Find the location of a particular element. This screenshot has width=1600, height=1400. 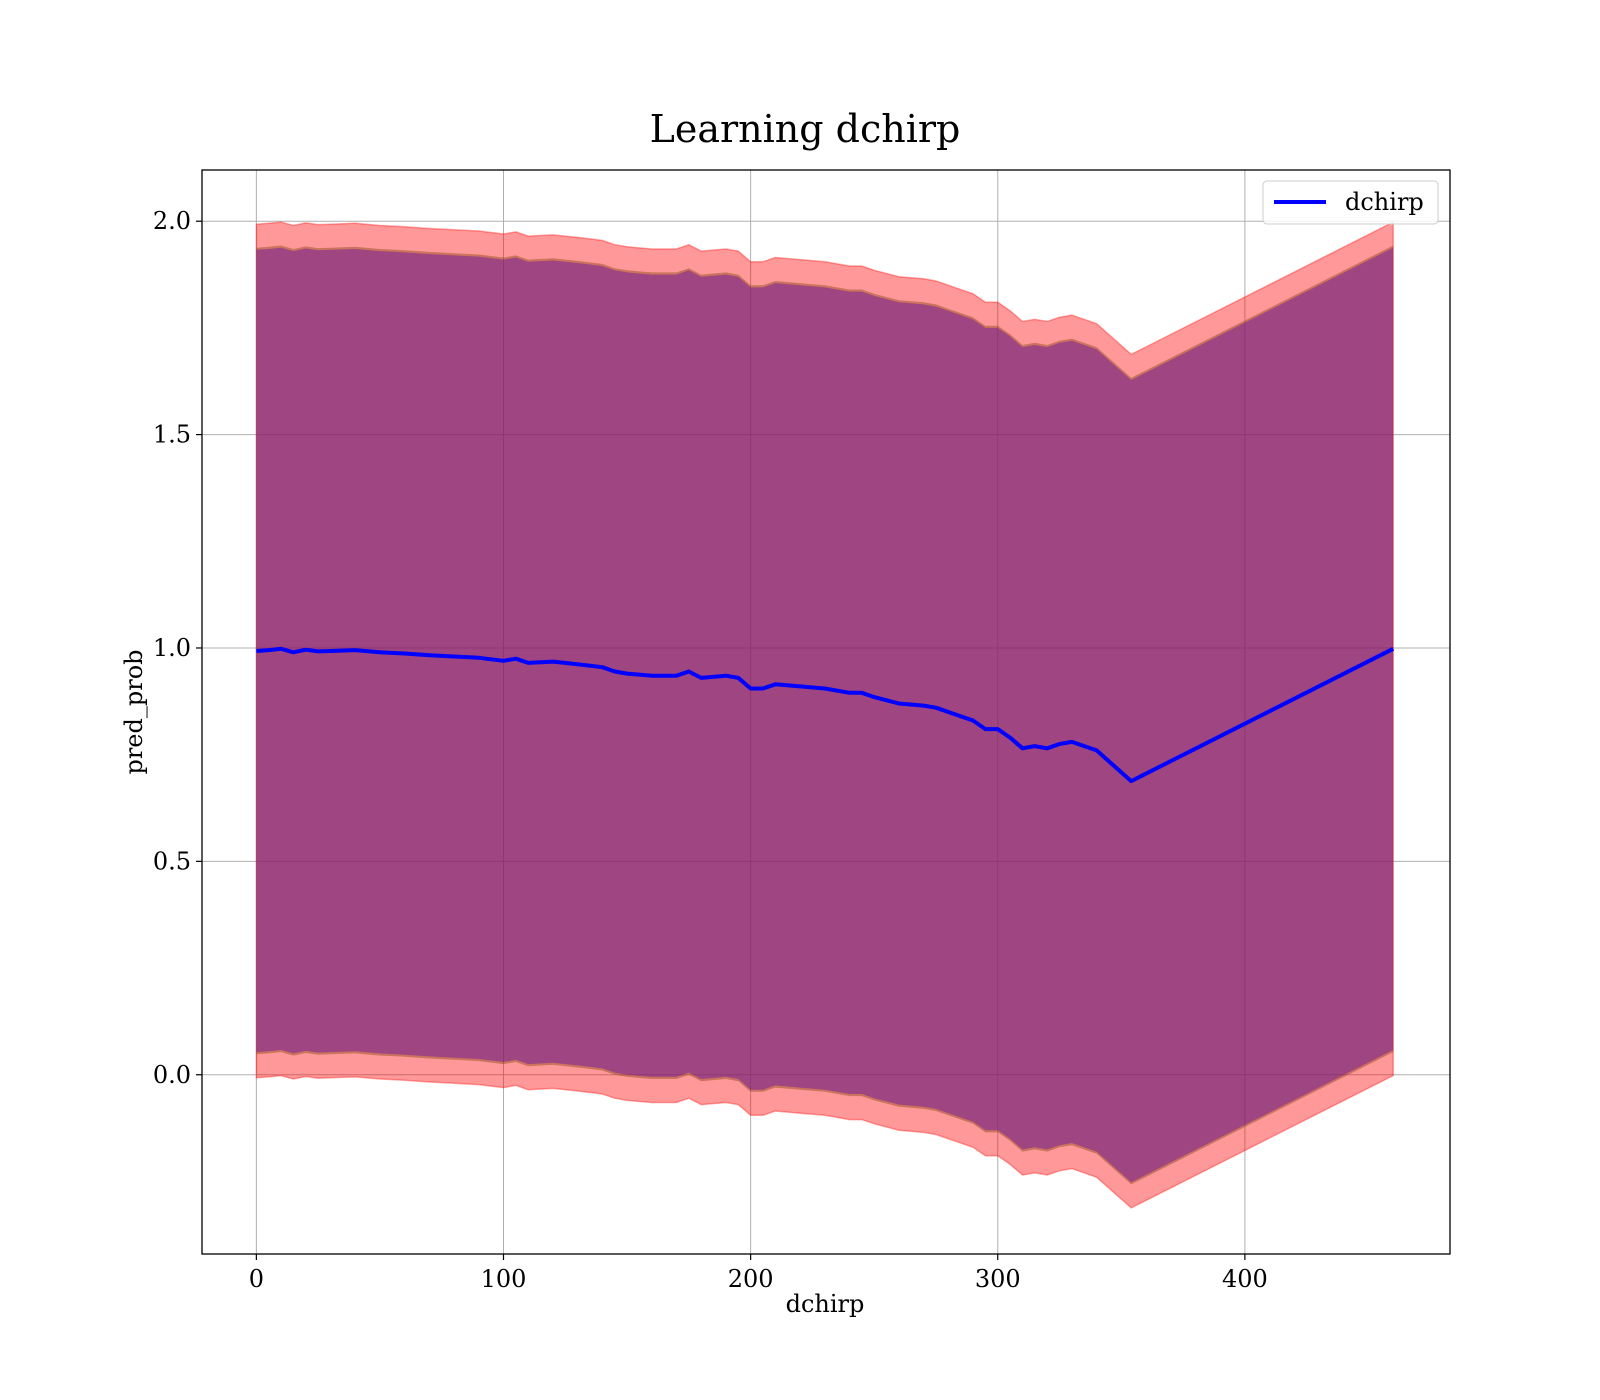

y-axis: 0.0 0.5 1.0 1.5 2.0 is located at coordinates (177, 648).